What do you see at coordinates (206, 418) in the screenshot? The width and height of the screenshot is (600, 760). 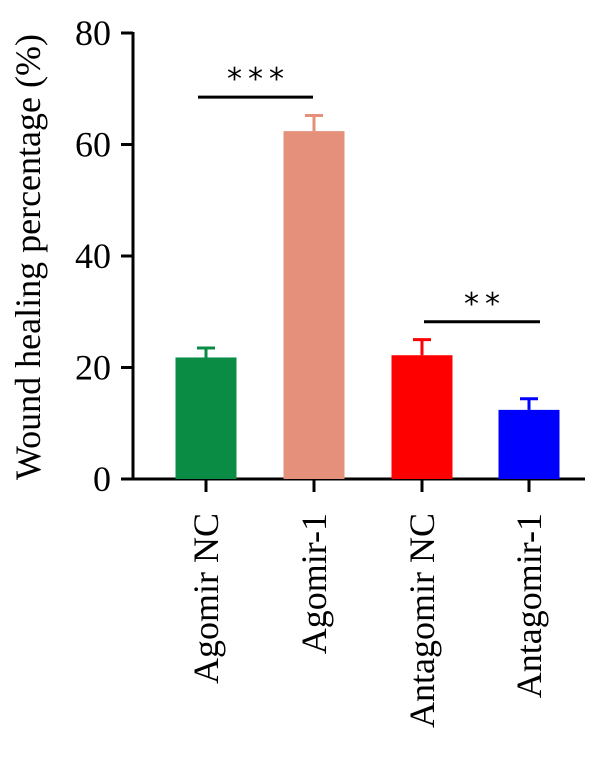 I see `bar-agomir-nc` at bounding box center [206, 418].